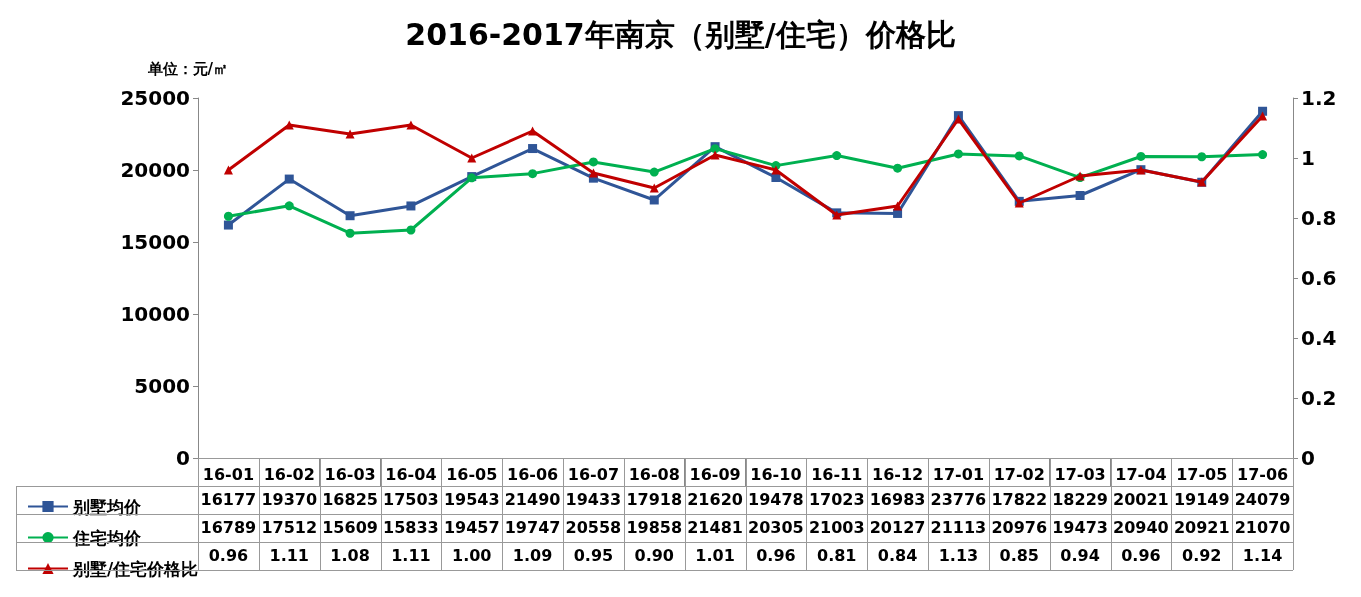  Describe the element at coordinates (471, 528) in the screenshot. I see `data-label: 19457` at that location.